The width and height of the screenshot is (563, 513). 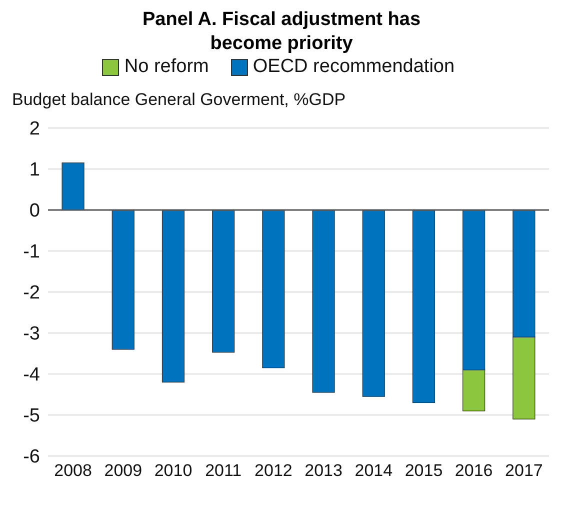 What do you see at coordinates (31, 252) in the screenshot?
I see `y-tick-label: -1` at bounding box center [31, 252].